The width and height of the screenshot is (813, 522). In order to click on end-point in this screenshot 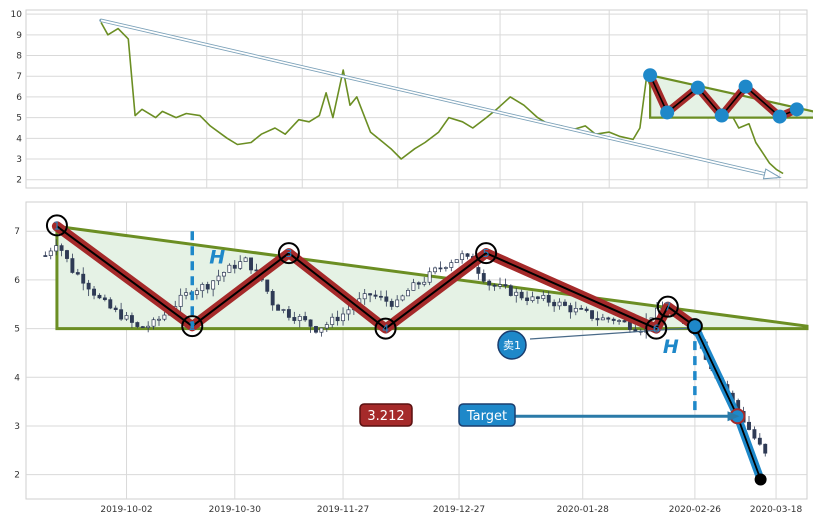, I will do `click(760, 479)`.